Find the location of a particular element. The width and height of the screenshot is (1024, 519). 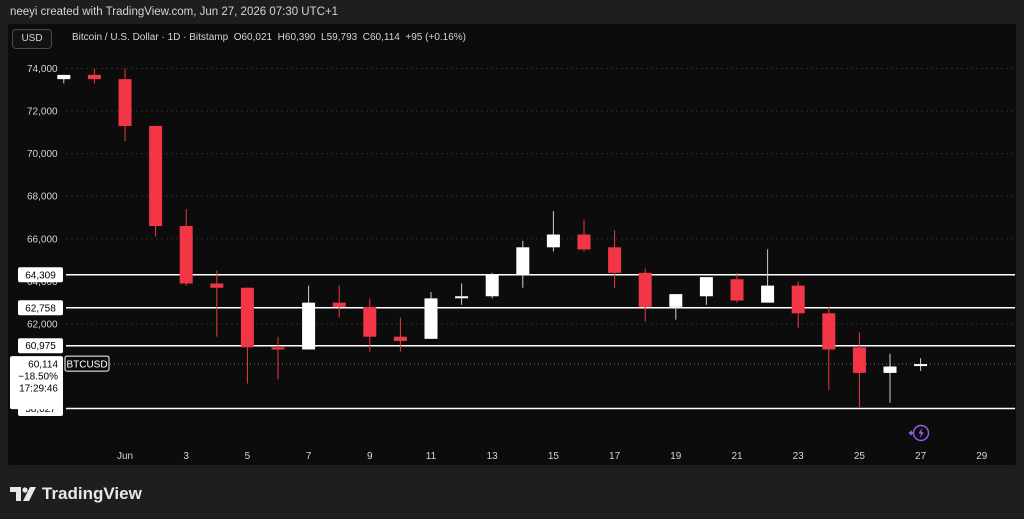

high-label: H is located at coordinates (281, 37).